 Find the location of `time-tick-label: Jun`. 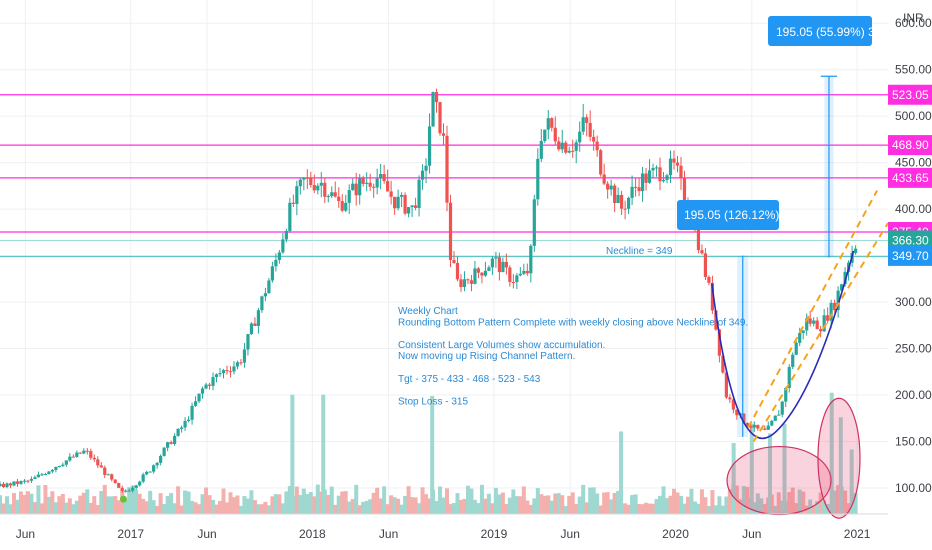

time-tick-label: Jun is located at coordinates (570, 534).